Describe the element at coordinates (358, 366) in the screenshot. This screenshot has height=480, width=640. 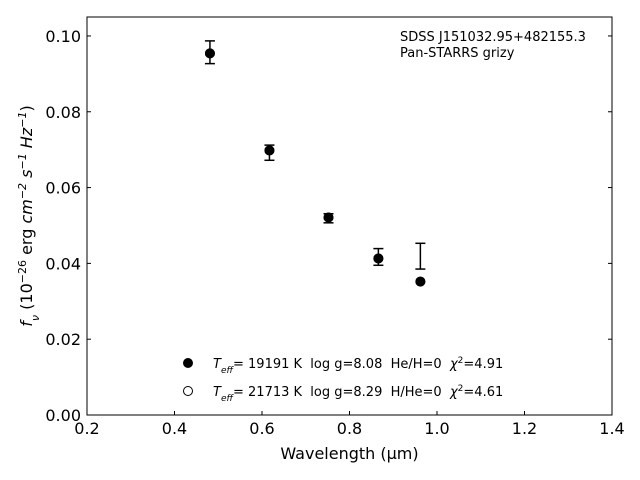
I see `legend-label: Teff= 19191 K log g=8.08 He/H=0 χ2=4.91` at that location.